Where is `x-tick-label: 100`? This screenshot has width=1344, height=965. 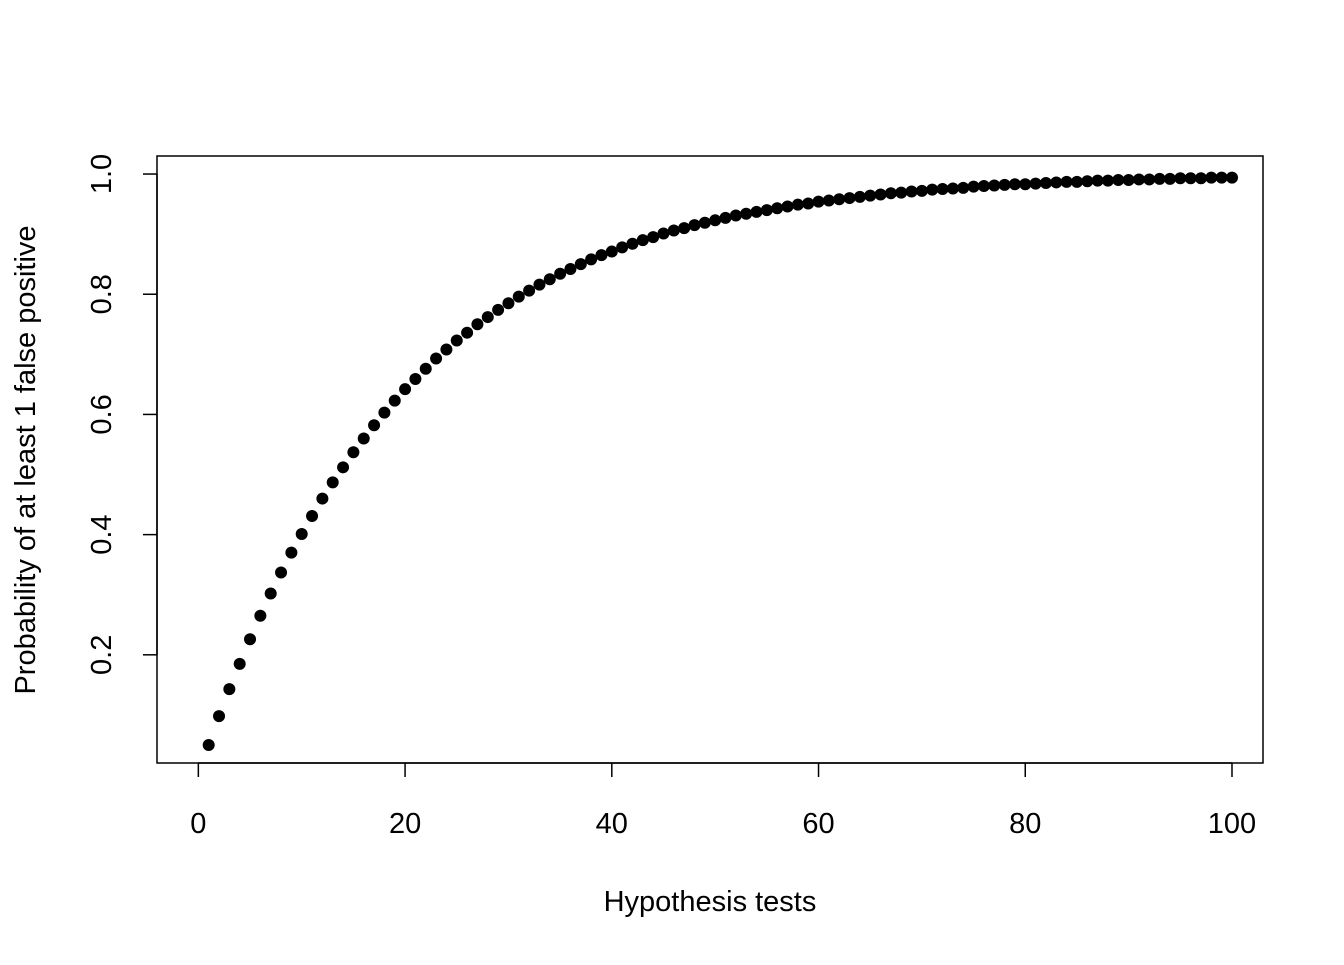
x-tick-label: 100 is located at coordinates (1232, 824).